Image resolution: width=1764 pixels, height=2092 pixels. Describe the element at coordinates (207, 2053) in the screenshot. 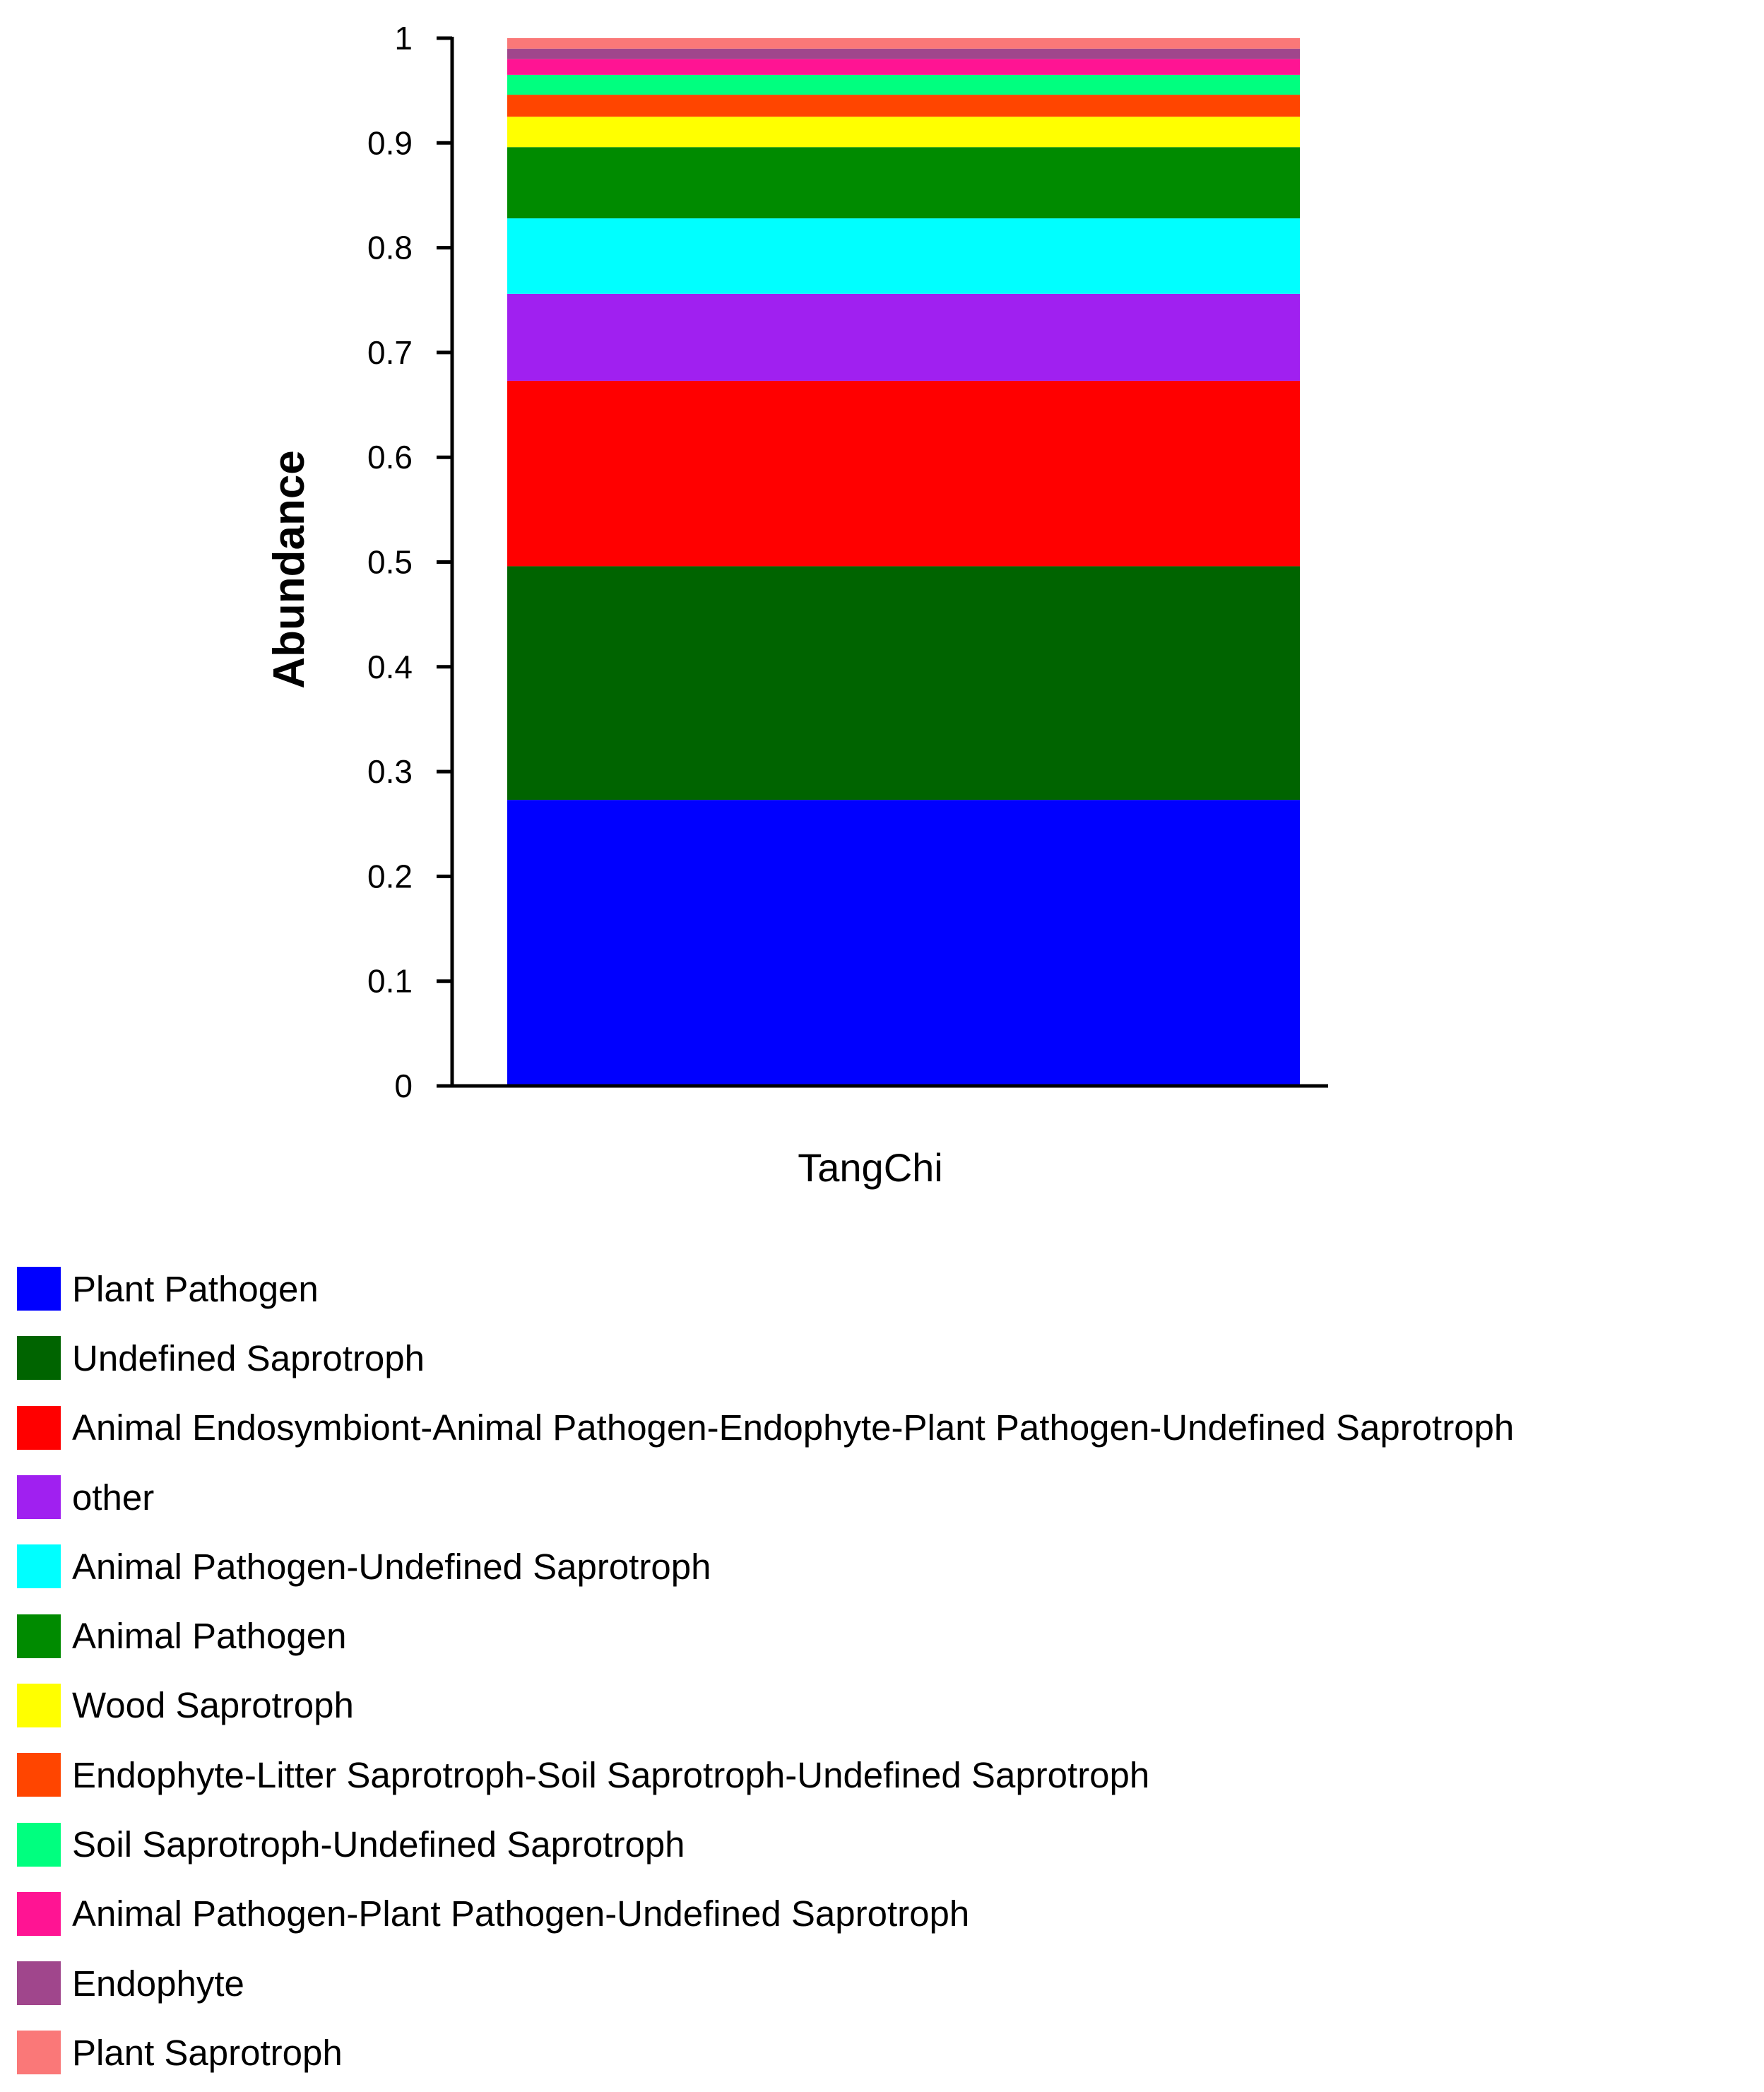

I see `legend-label: Plant Saprotroph` at that location.